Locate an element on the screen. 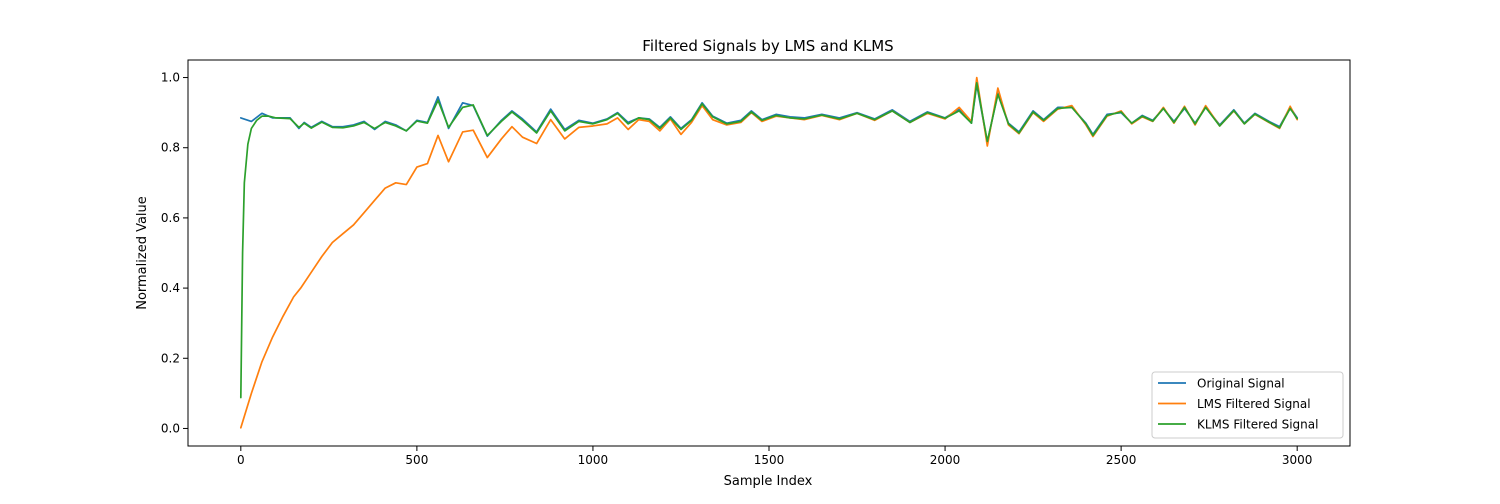 The width and height of the screenshot is (1500, 504). y-tick-label: 0.6 is located at coordinates (170, 218).